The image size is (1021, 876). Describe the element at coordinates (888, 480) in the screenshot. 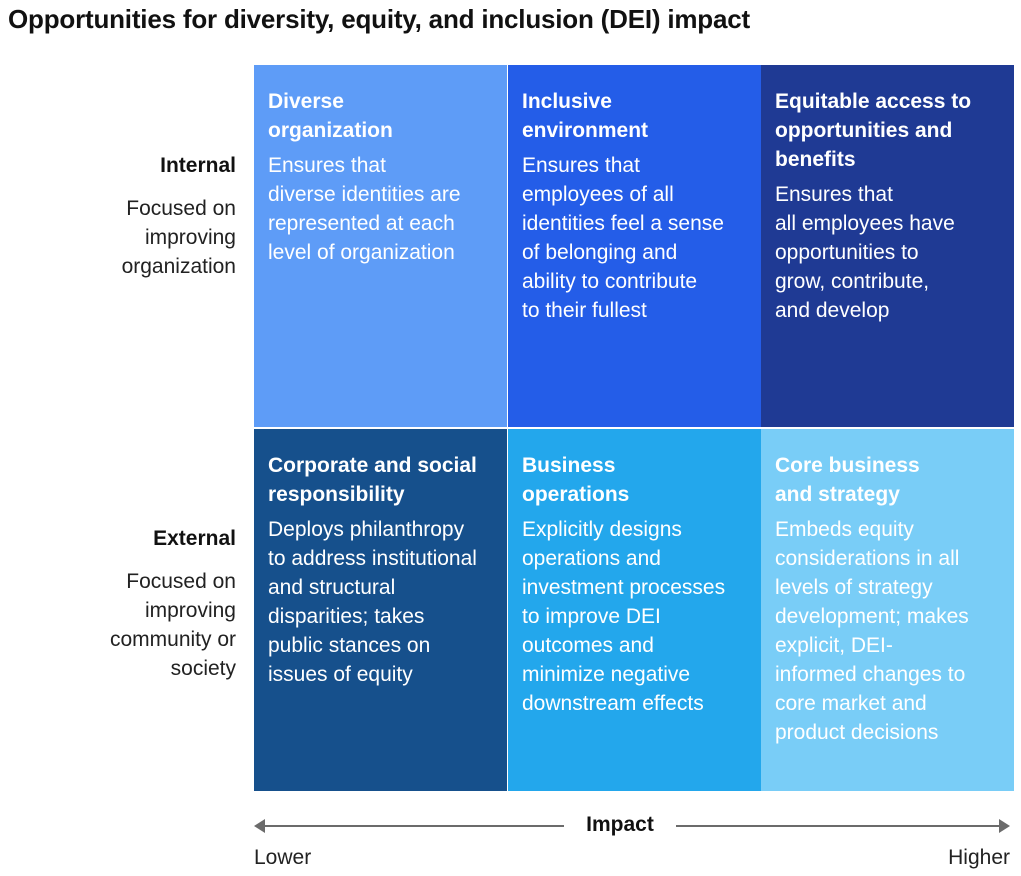

I see `cell-title: Core business and strategy` at that location.